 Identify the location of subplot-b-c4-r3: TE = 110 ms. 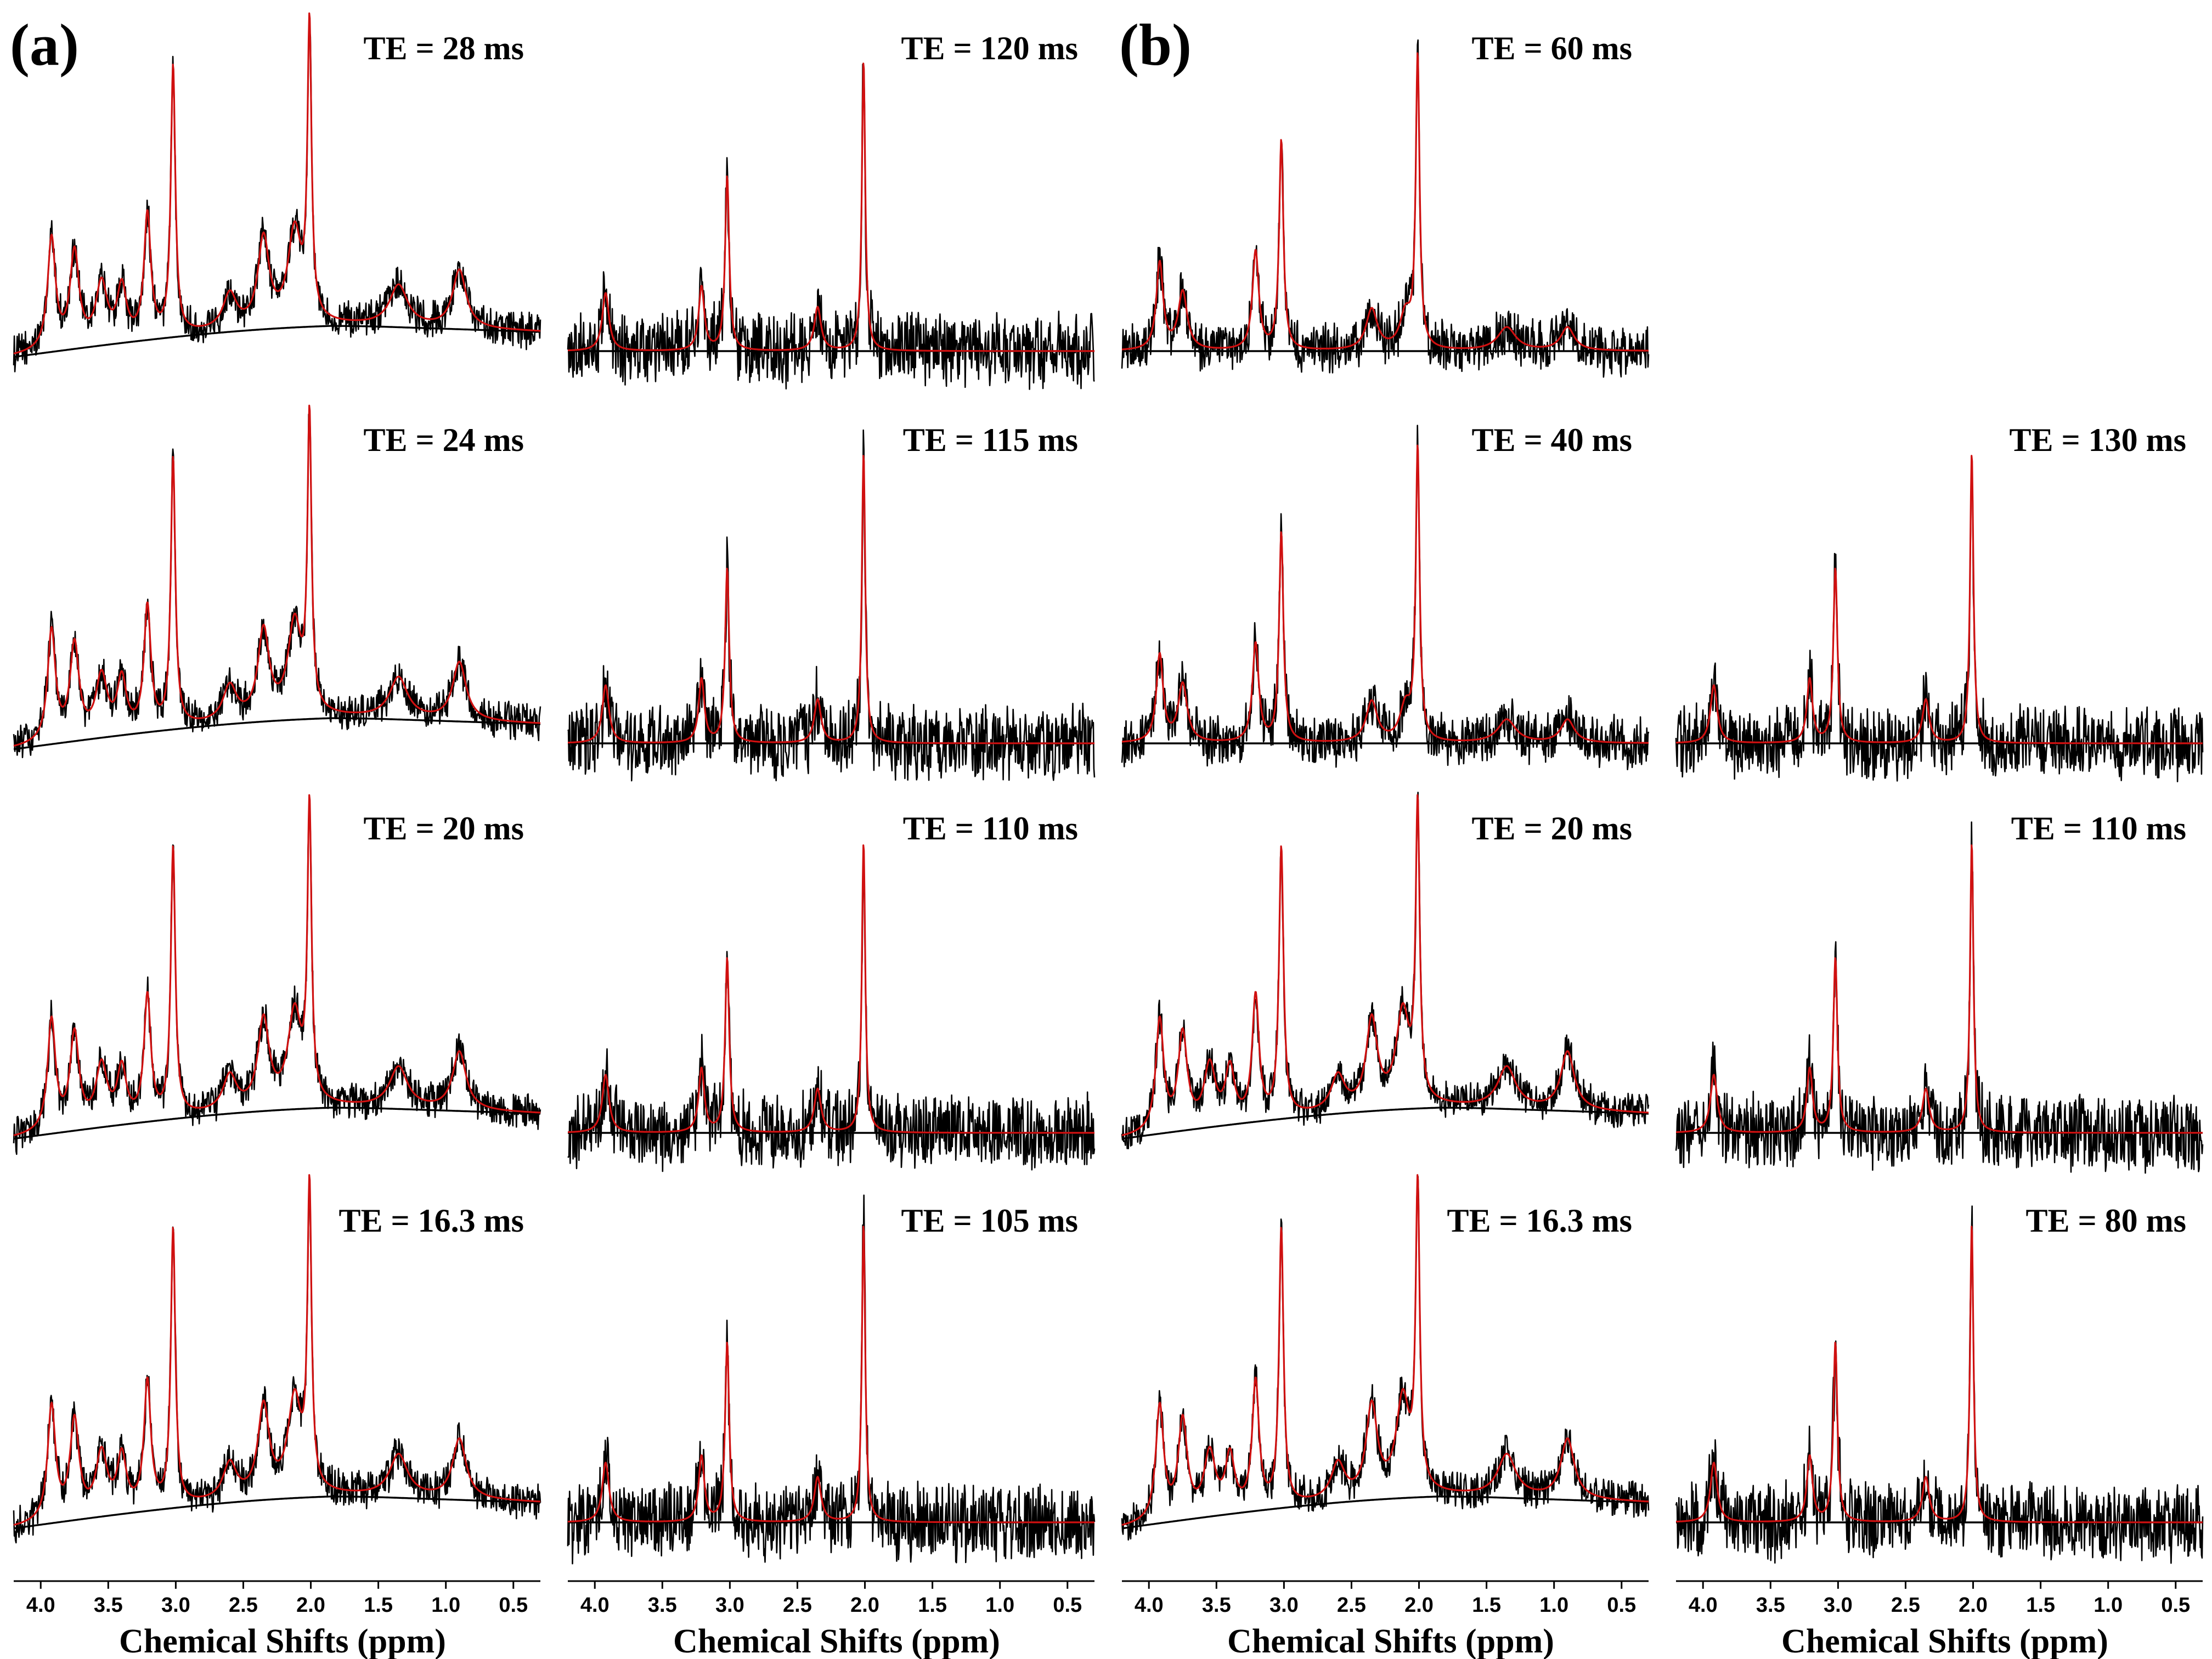
(1940, 992).